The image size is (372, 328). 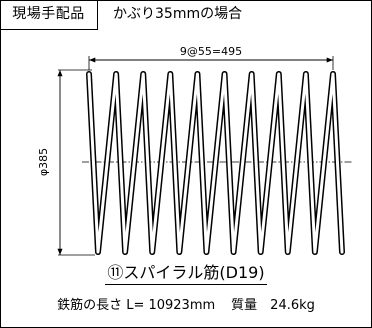 I want to click on pitch-label: 9@55=495, so click(x=211, y=51).